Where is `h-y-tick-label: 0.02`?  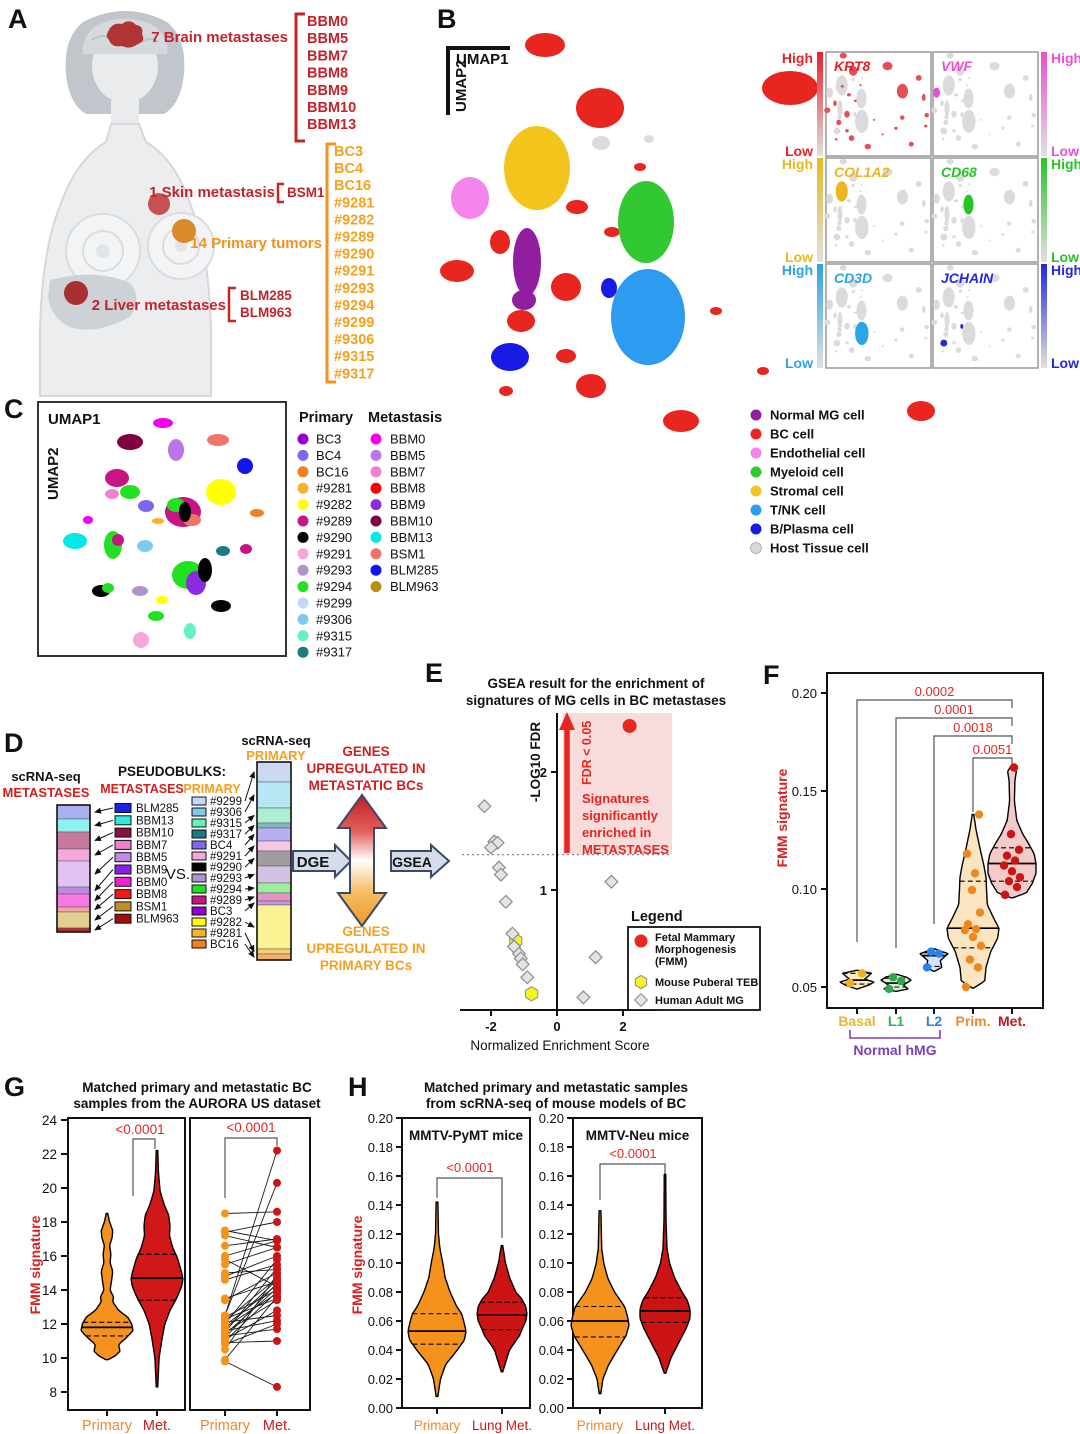 h-y-tick-label: 0.02 is located at coordinates (551, 1379).